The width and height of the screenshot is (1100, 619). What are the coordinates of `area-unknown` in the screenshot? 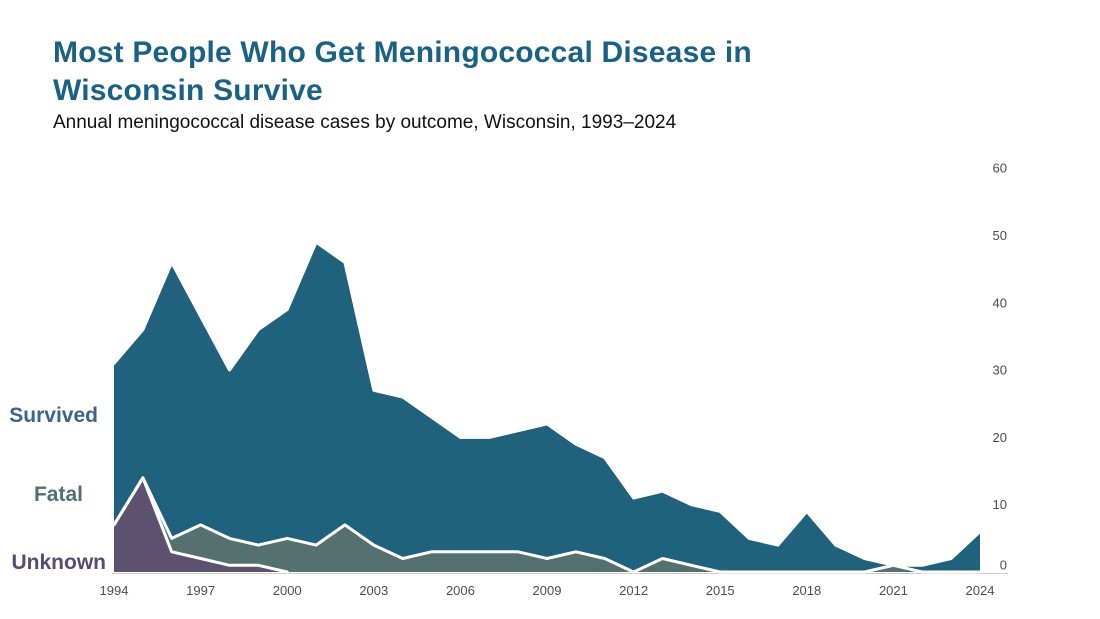 It's located at (547, 524).